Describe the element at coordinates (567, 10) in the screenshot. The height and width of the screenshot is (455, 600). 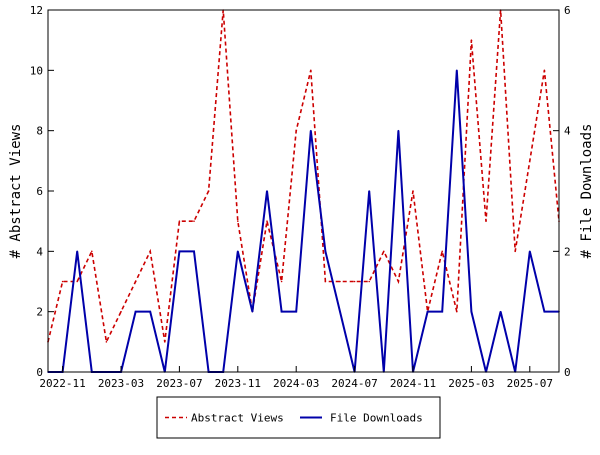
I see `y-right-tick-label: 6` at that location.